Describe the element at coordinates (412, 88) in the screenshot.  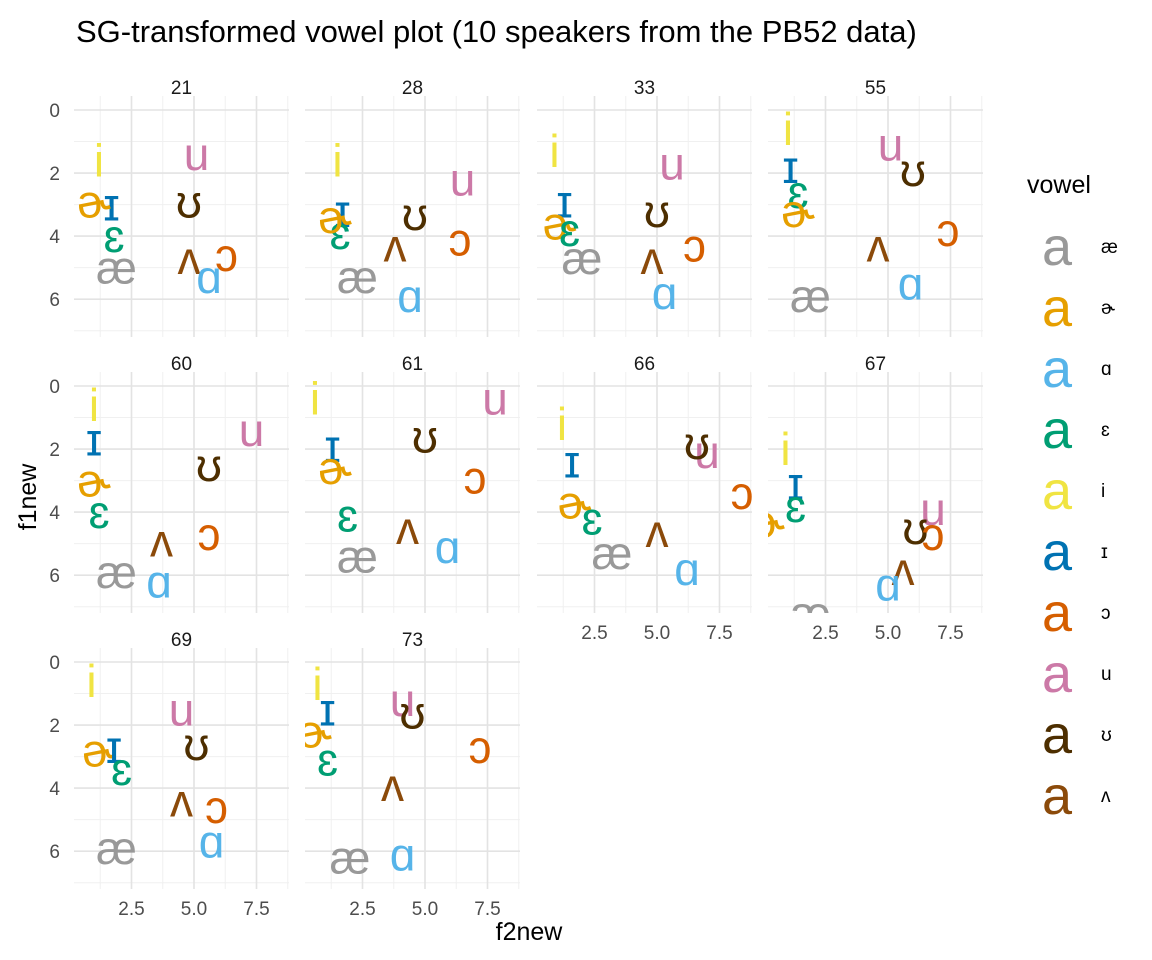
I see `facet-strip-label: 28` at that location.